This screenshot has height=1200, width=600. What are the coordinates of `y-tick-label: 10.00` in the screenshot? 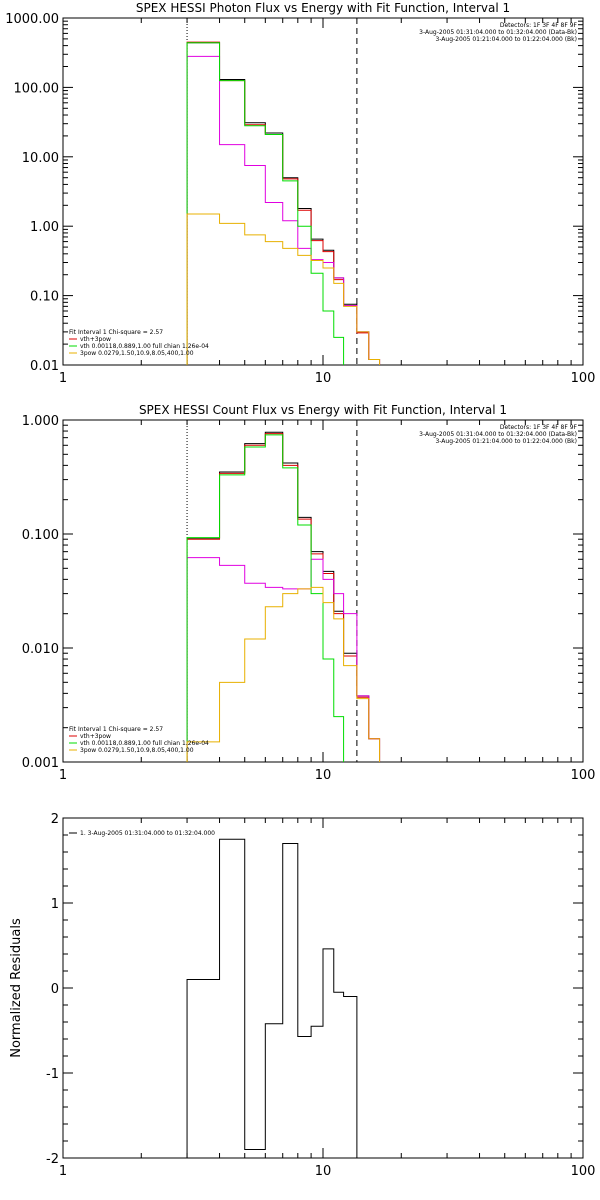 It's located at (40, 158).